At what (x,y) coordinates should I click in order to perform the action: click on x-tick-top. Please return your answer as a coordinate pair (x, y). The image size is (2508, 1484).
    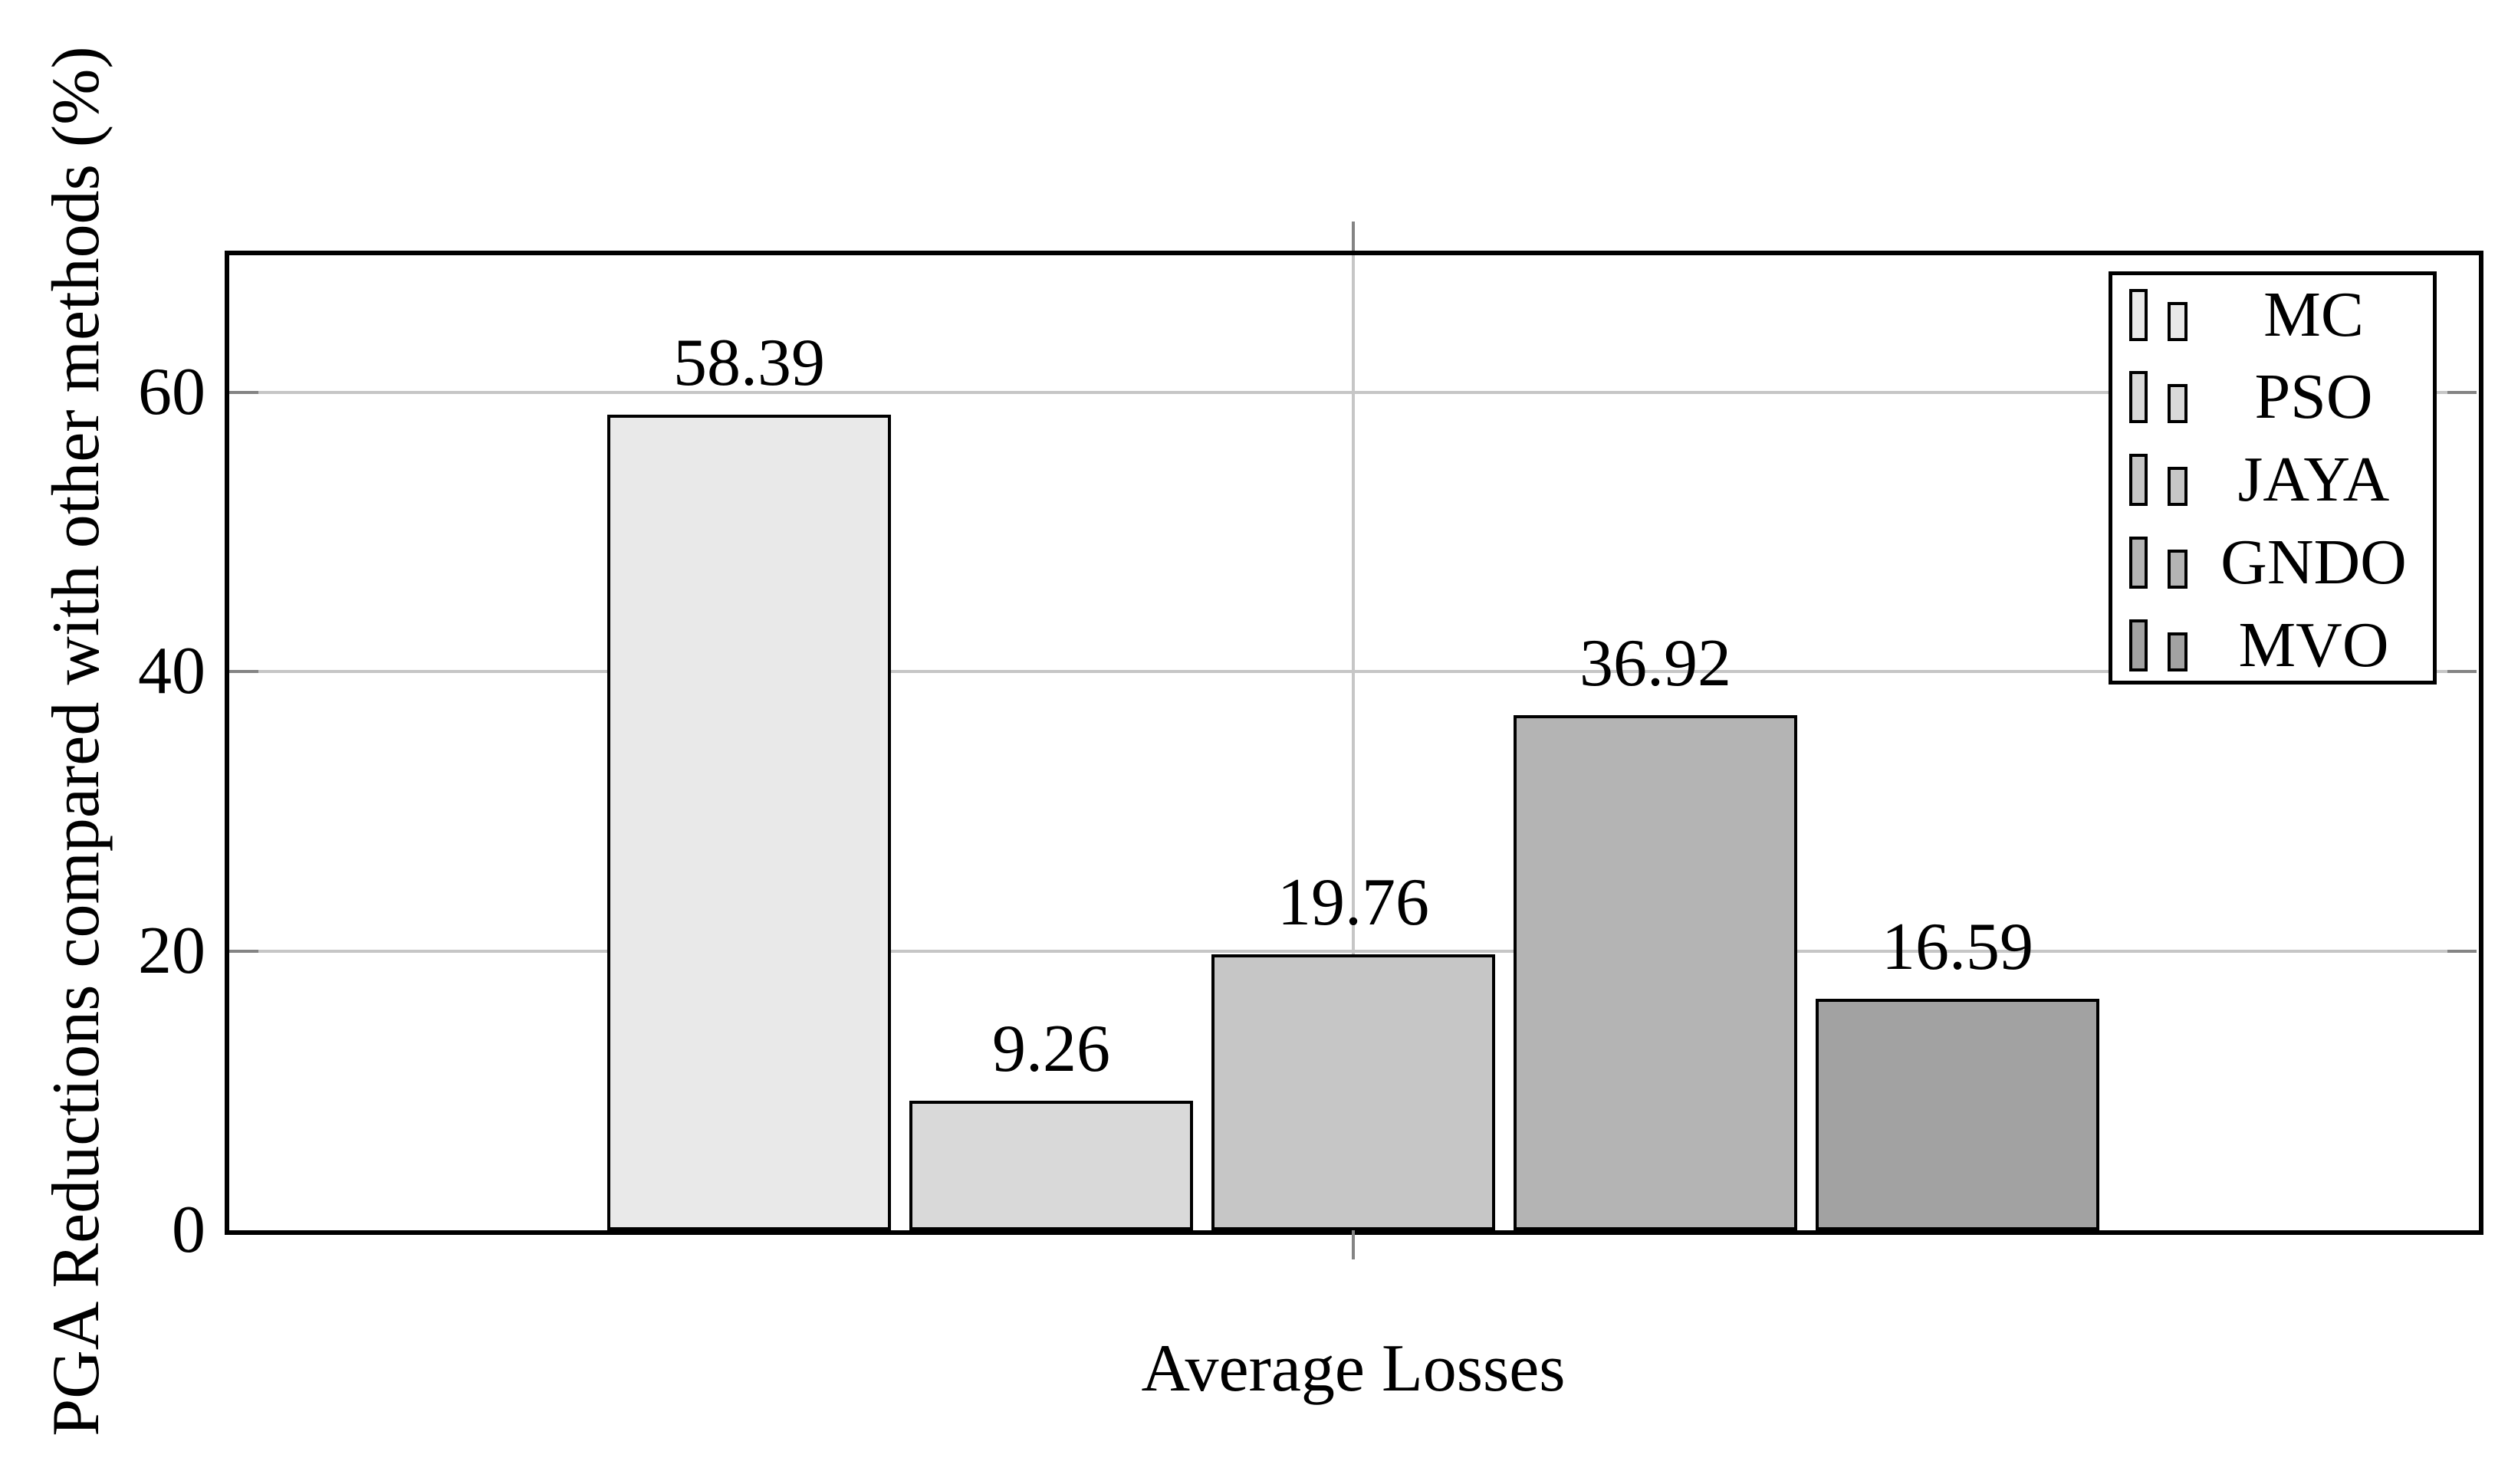
    Looking at the image, I should click on (1353, 236).